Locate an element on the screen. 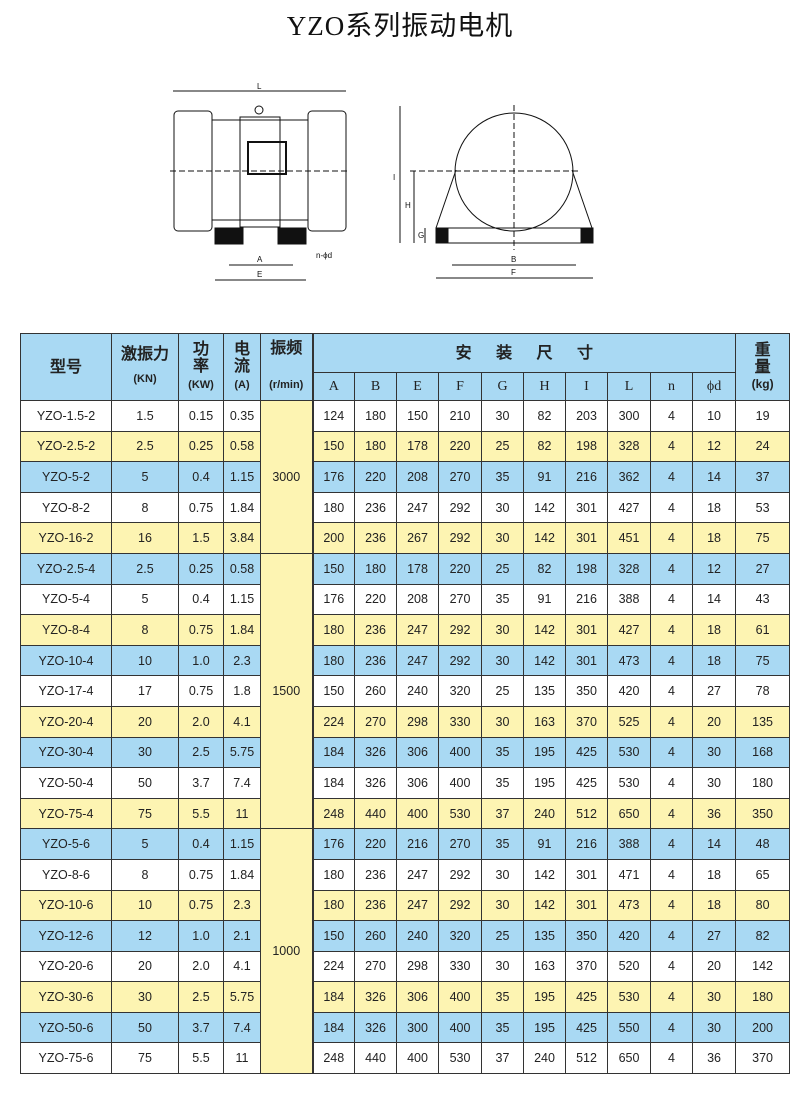 The width and height of the screenshot is (800, 1096). cell-current: 2.1 is located at coordinates (242, 936).